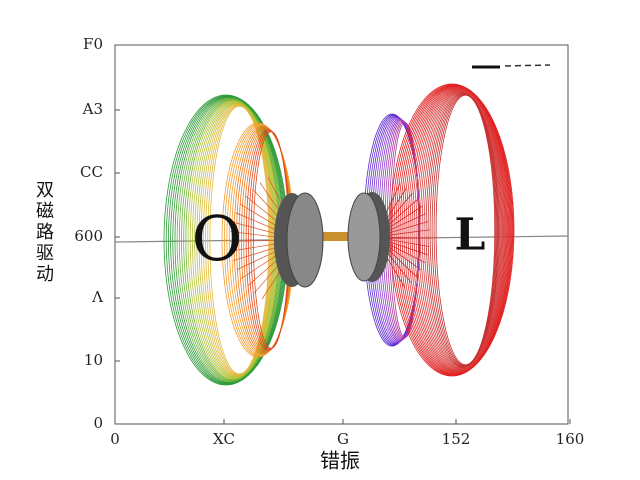 This screenshot has width=640, height=480. I want to click on x-tick-label: G, so click(343, 439).